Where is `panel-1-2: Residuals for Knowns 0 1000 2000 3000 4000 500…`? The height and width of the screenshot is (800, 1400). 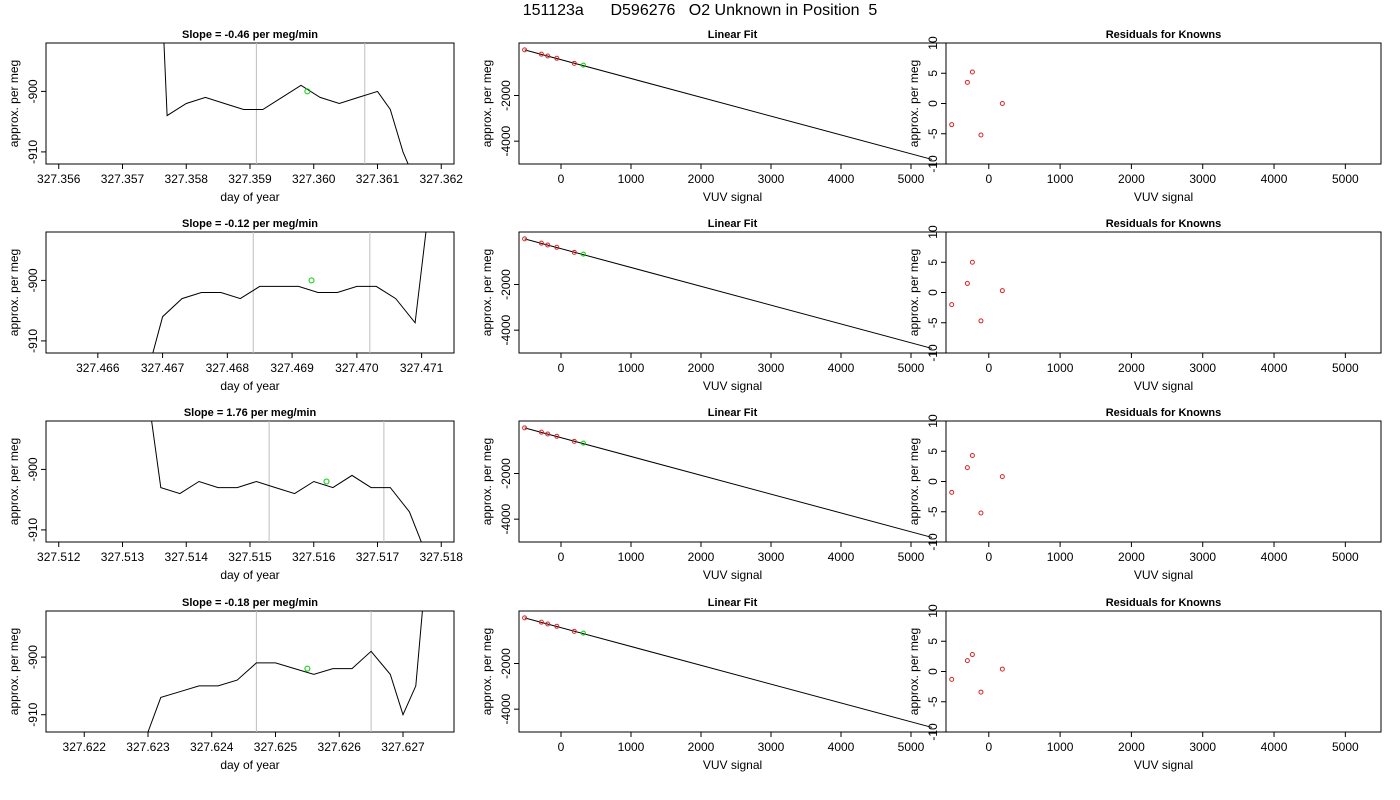
panel-1-2: Residuals for Knowns 0 1000 2000 3000 4000 500… is located at coordinates (1144, 305).